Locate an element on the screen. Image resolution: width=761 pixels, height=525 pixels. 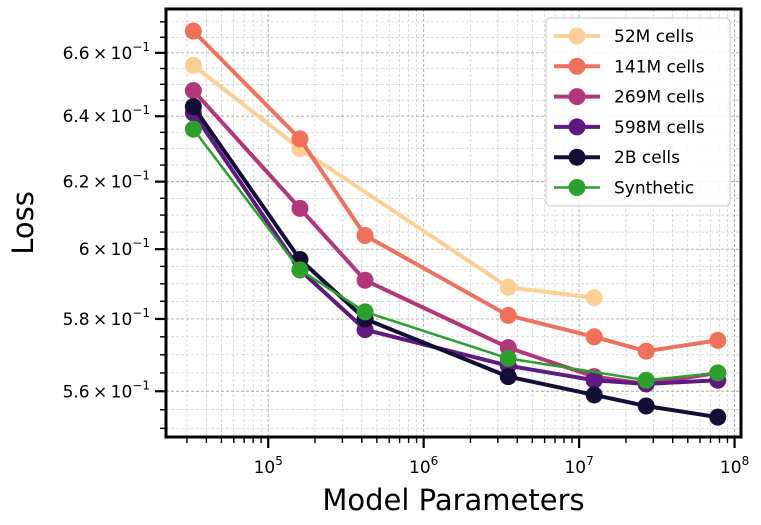
legend-entry: 598M cells is located at coordinates (629, 128).